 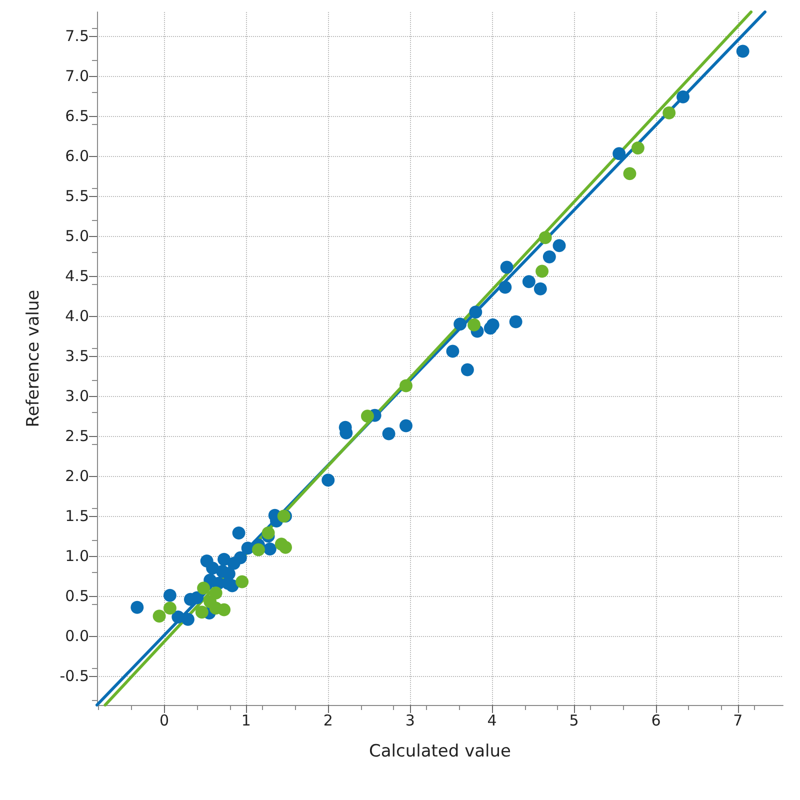 I want to click on x-tick-label: 1, so click(x=246, y=721).